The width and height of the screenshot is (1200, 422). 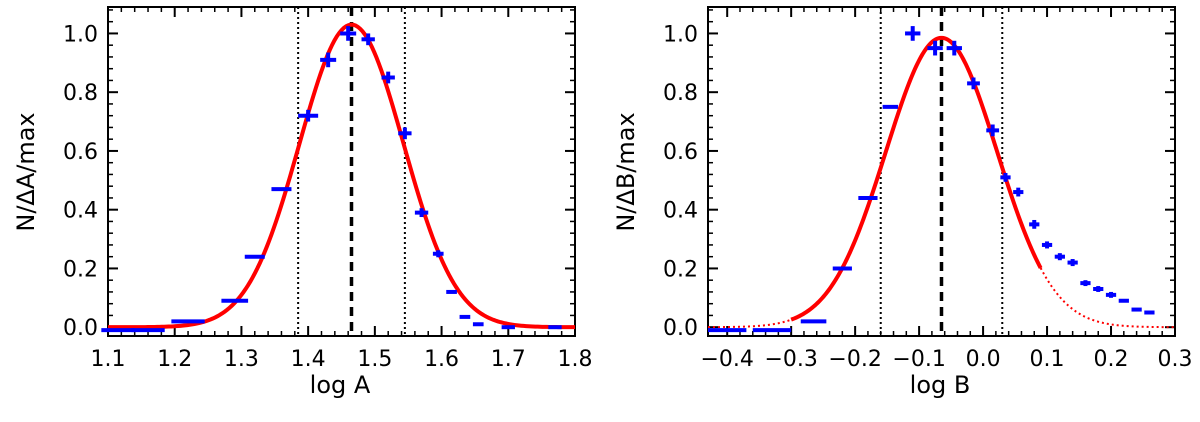 What do you see at coordinates (1111, 359) in the screenshot?
I see `x-tick-label: 0.2` at bounding box center [1111, 359].